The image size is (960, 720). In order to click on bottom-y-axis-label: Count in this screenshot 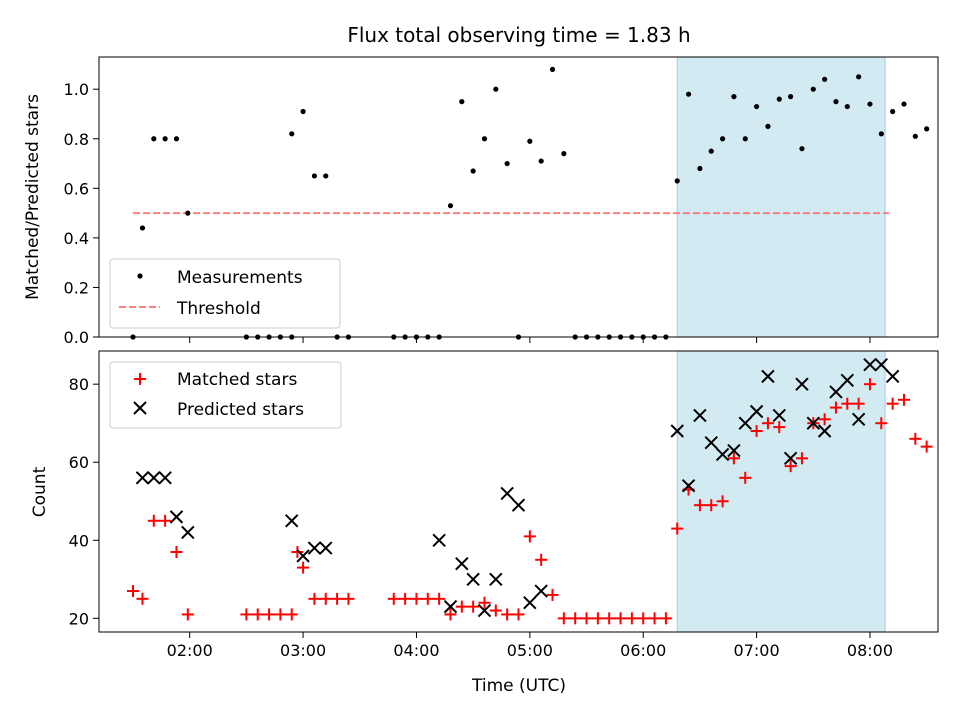, I will do `click(40, 491)`.